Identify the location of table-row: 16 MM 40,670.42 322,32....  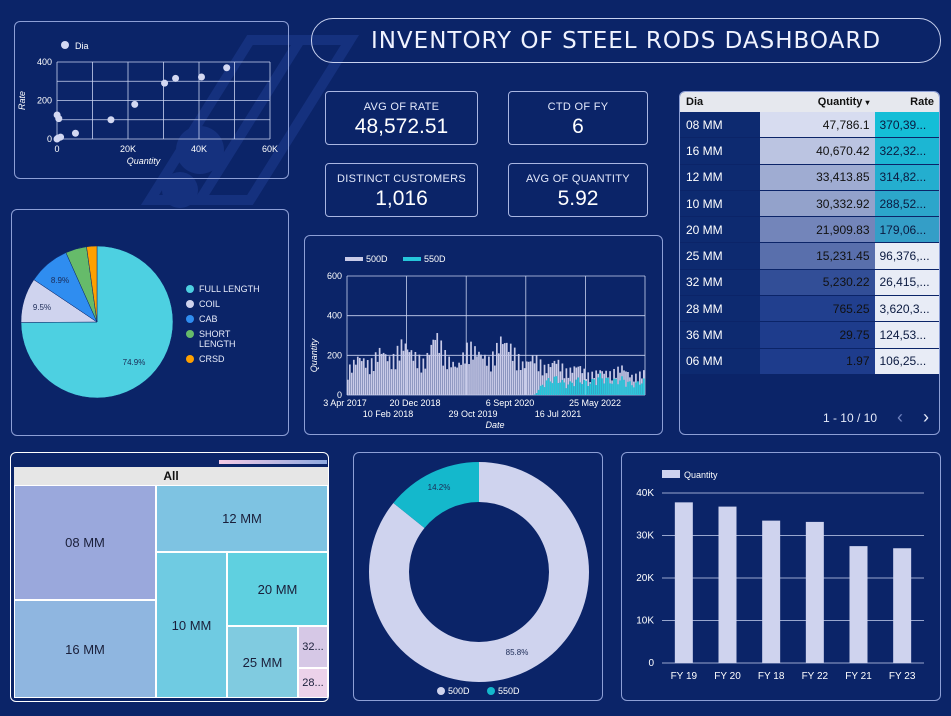
(809, 151).